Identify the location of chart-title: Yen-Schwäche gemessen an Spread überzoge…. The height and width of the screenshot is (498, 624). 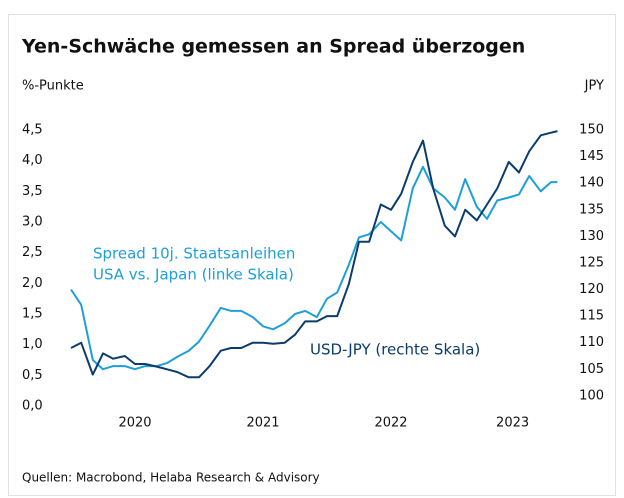
(273, 47).